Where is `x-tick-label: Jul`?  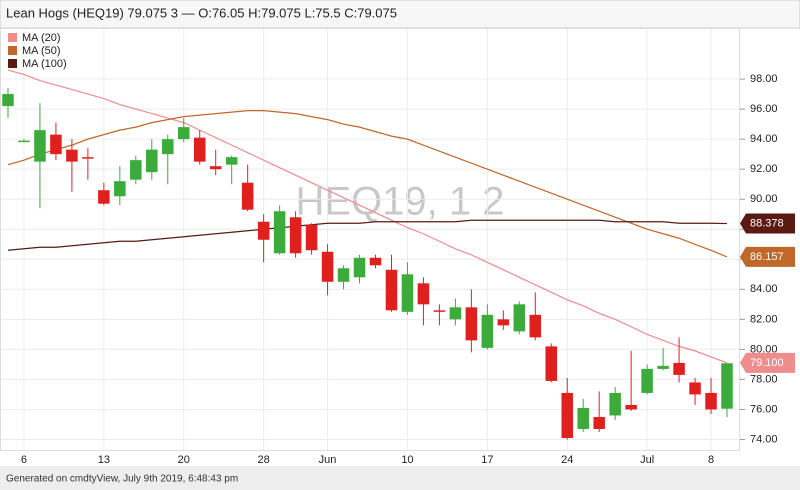
x-tick-label: Jul is located at coordinates (647, 460).